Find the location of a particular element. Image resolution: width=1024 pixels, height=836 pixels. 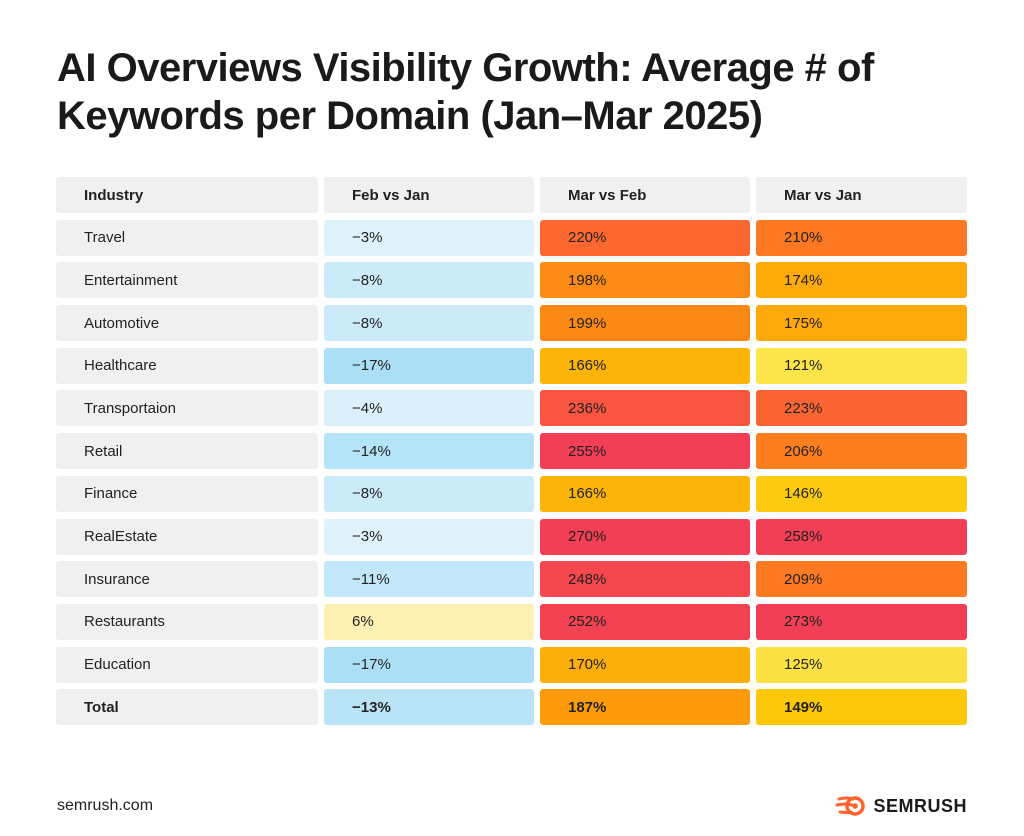

industry-label: RealEstate is located at coordinates (187, 536).